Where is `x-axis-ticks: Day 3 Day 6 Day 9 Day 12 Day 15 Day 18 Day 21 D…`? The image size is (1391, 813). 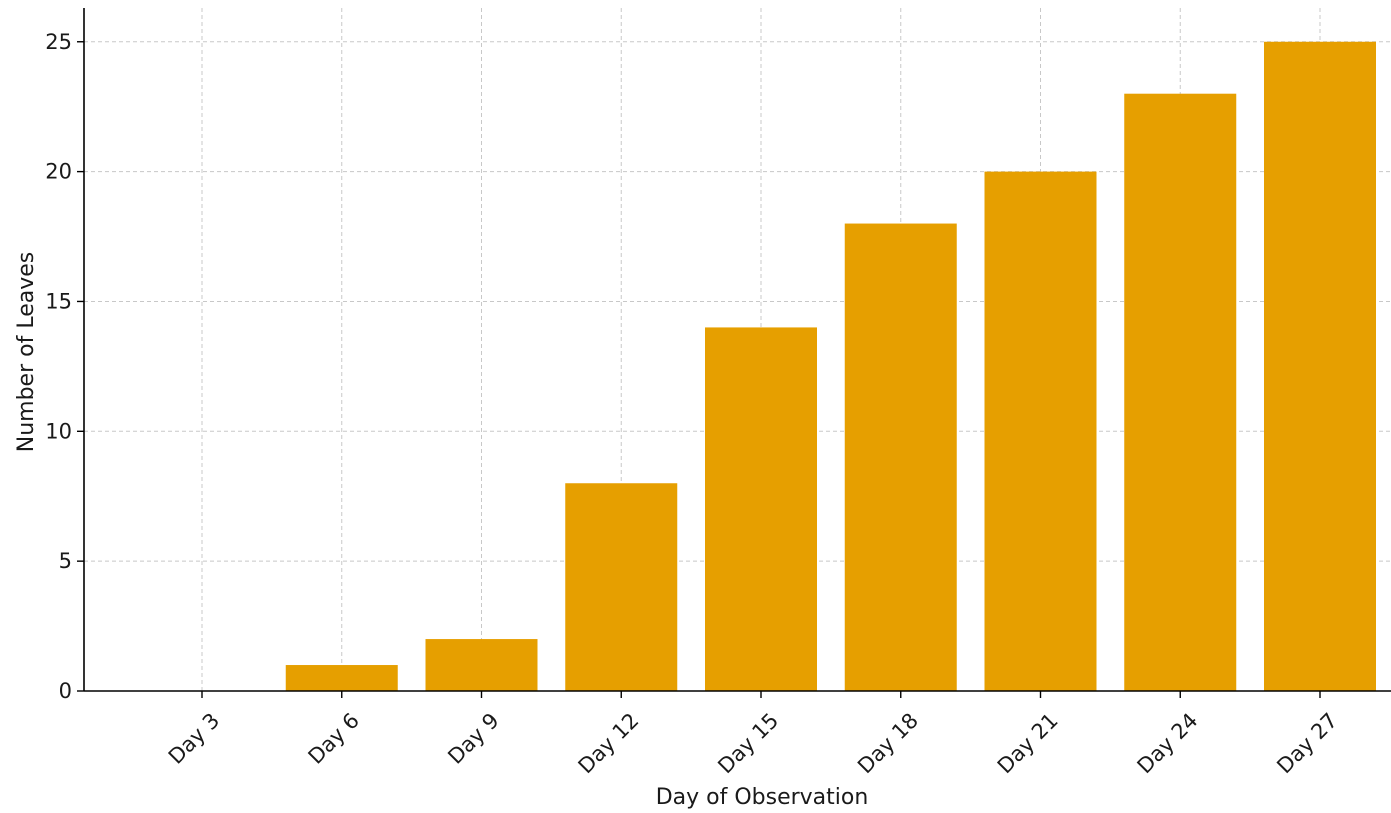 x-axis-ticks: Day 3 Day 6 Day 9 Day 12 Day 15 Day 18 Day 21 D… is located at coordinates (753, 734).